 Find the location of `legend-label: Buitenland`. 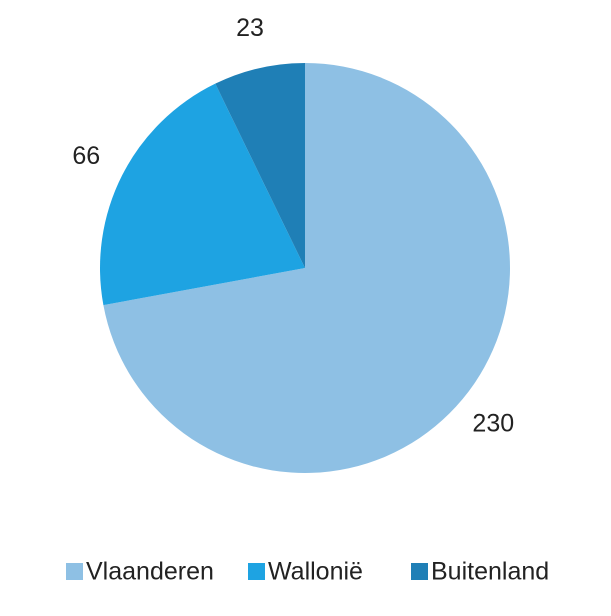

legend-label: Buitenland is located at coordinates (490, 572).